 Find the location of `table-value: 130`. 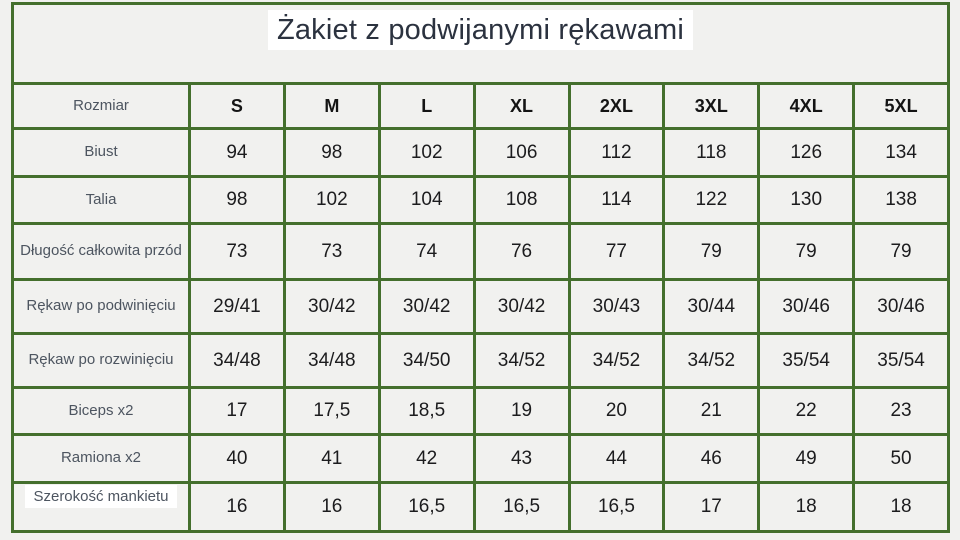

table-value: 130 is located at coordinates (806, 200).